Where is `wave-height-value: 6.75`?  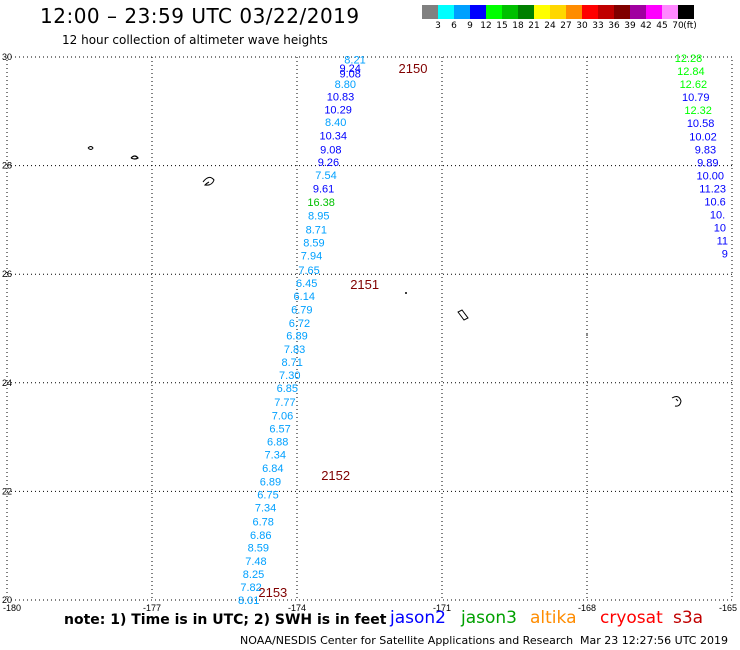 wave-height-value: 6.75 is located at coordinates (267, 496).